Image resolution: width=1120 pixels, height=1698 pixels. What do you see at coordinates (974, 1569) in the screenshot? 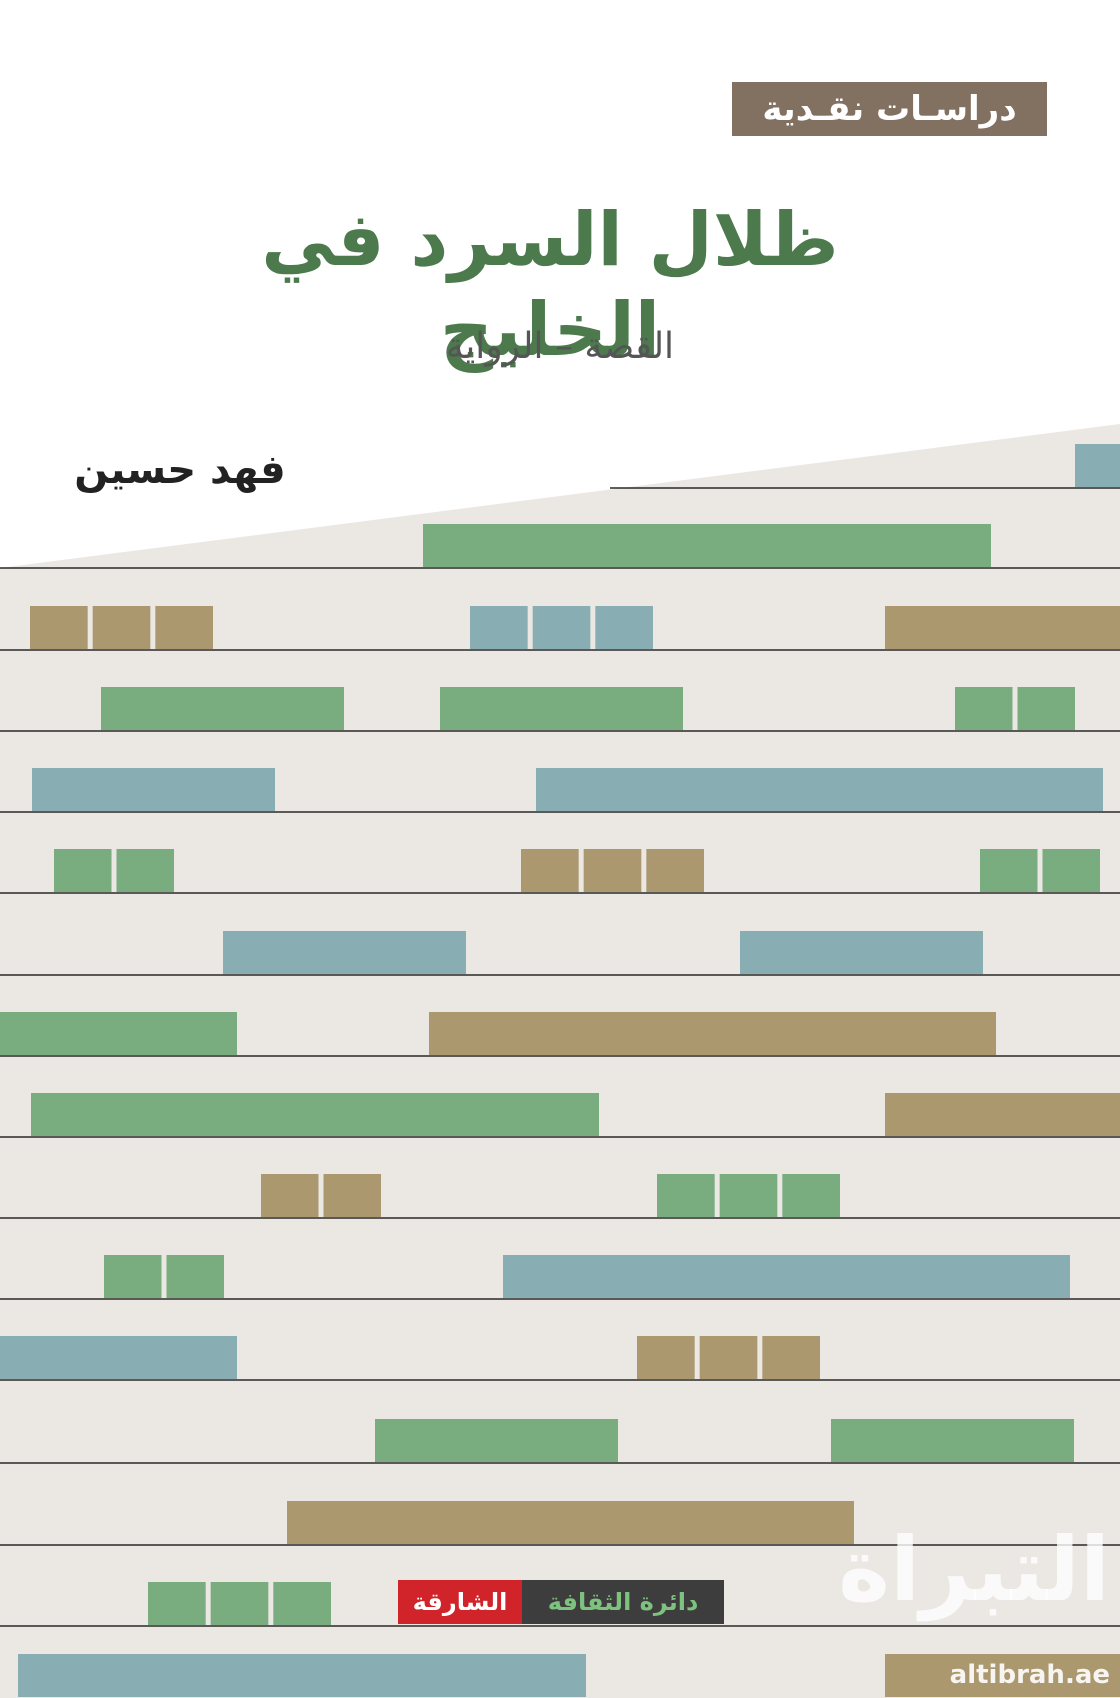
I see `watermark-logo: التبراة` at bounding box center [974, 1569].